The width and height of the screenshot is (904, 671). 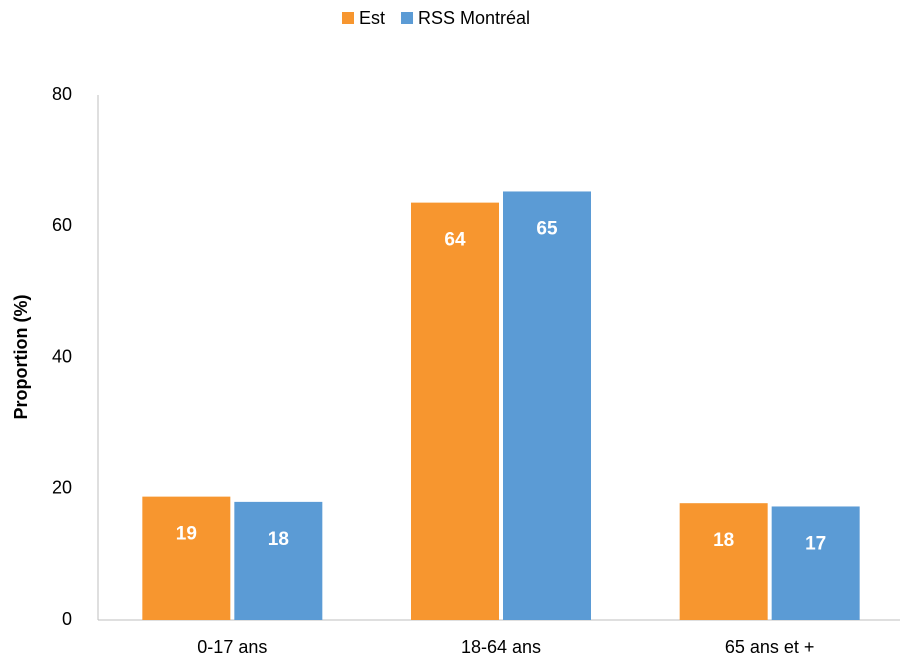 I want to click on y-tick-label: 0, so click(x=67, y=619).